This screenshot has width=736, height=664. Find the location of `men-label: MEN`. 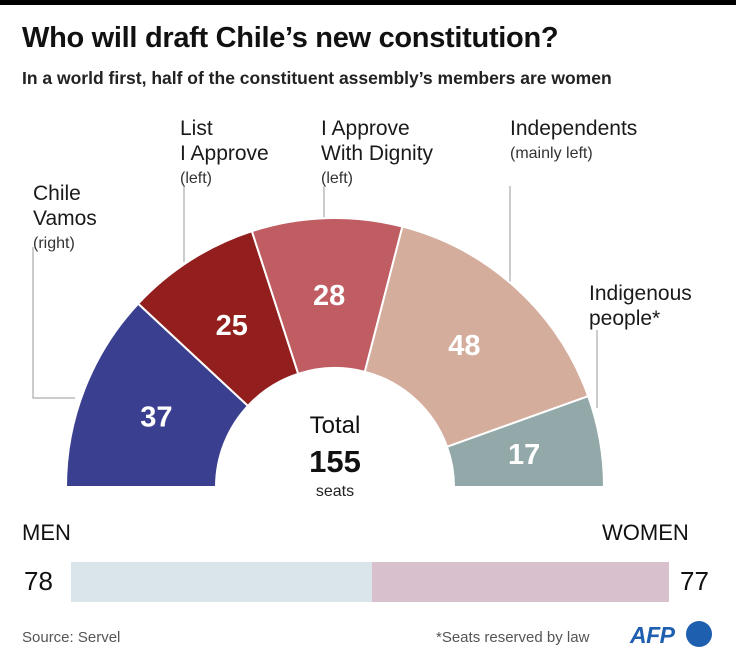

men-label: MEN is located at coordinates (46, 532).